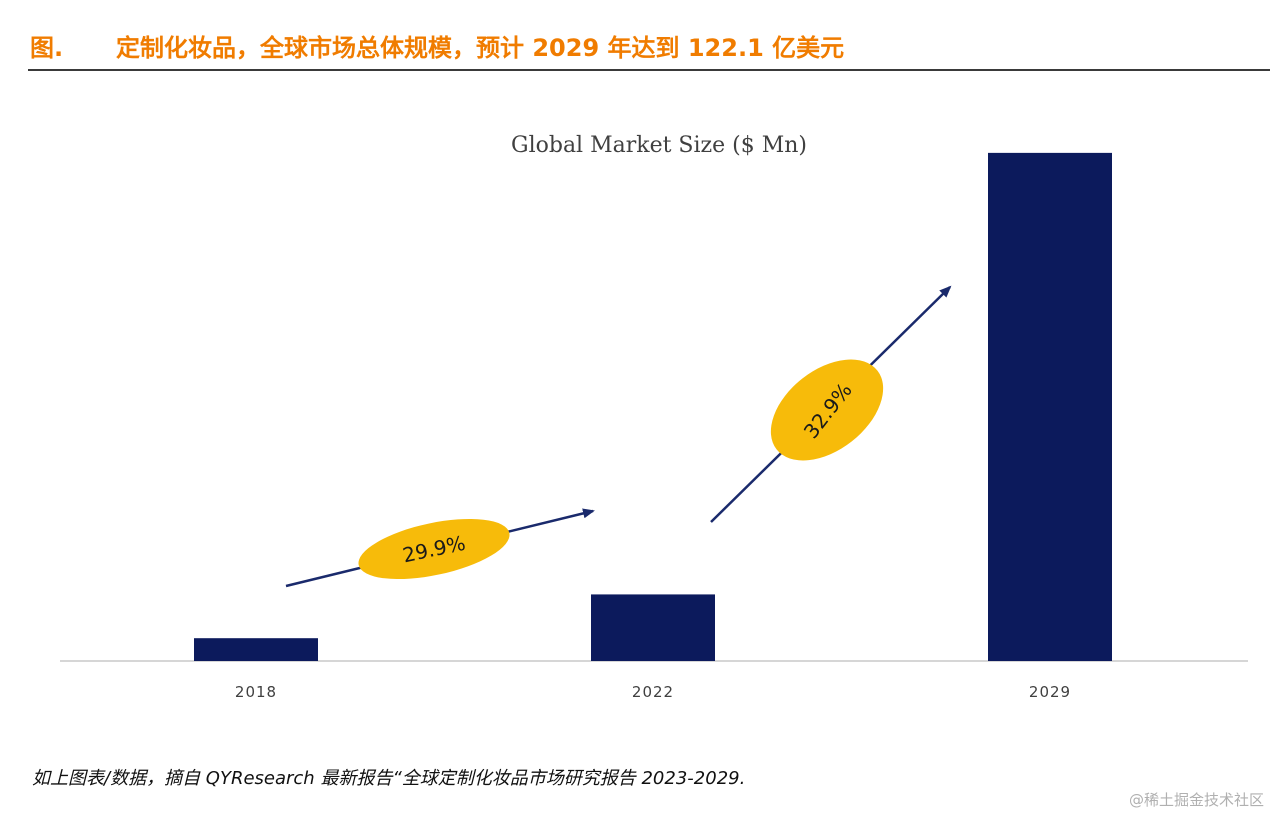  I want to click on bar-2018, so click(256, 649).